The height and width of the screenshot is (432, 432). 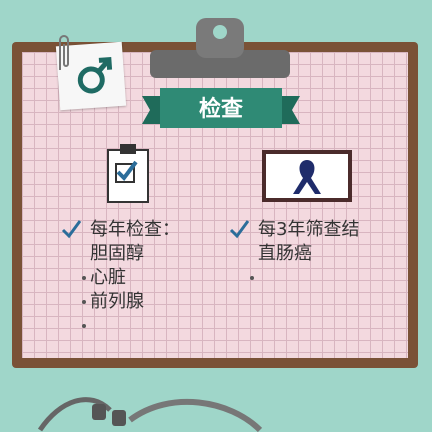 What do you see at coordinates (285, 253) in the screenshot?
I see `list-item-text: 直肠癌` at bounding box center [285, 253].